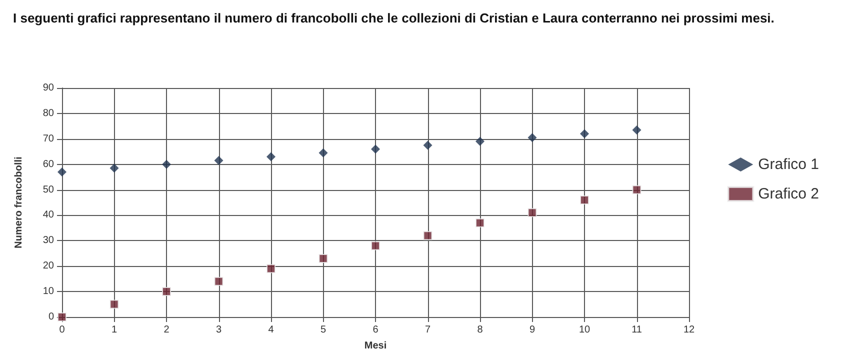 The width and height of the screenshot is (844, 359). I want to click on x-tick-label: 9, so click(532, 330).